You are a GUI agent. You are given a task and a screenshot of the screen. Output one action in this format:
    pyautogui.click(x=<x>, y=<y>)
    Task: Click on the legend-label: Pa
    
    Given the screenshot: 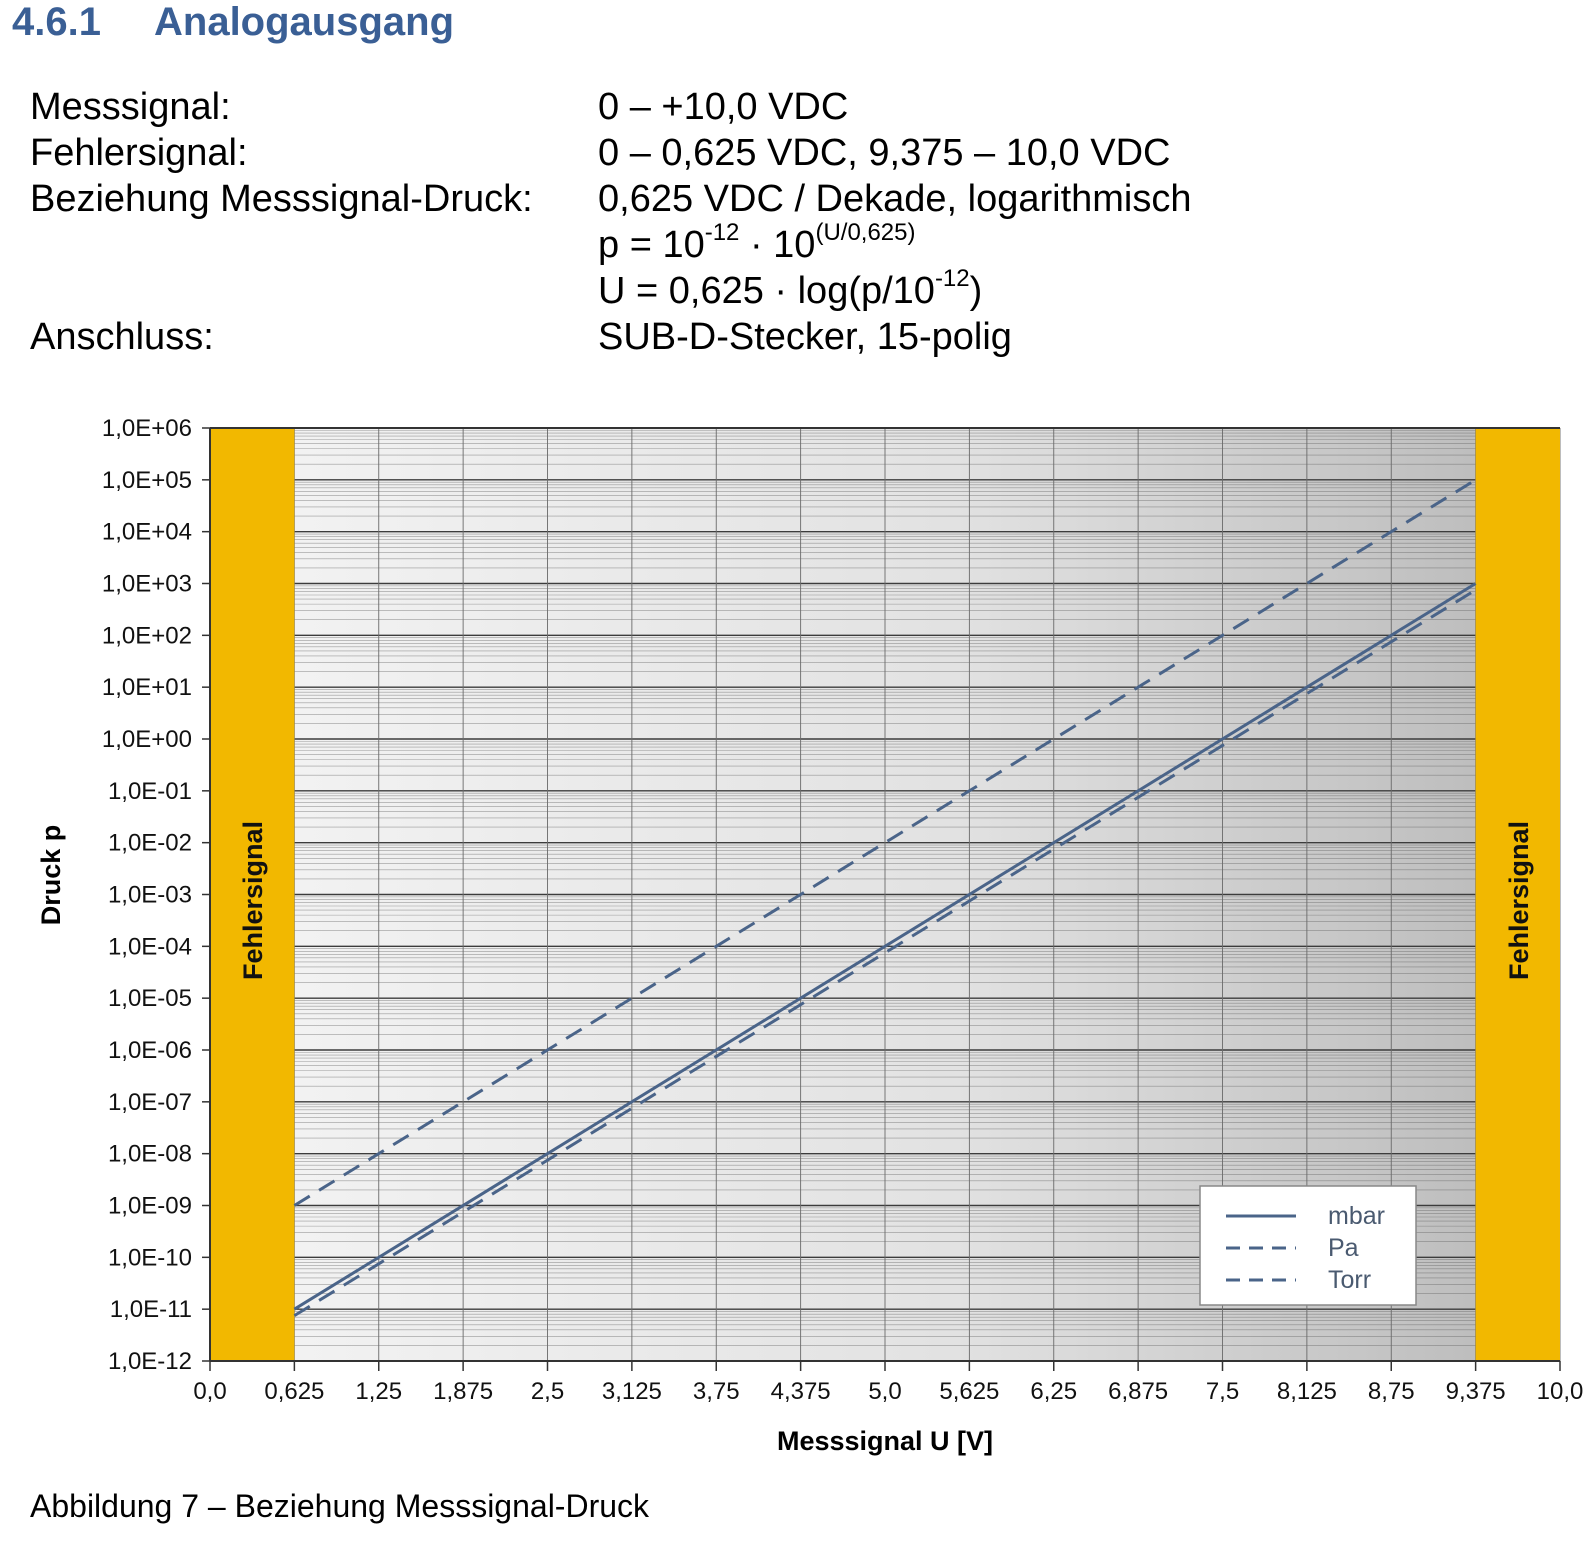 What is the action you would take?
    pyautogui.click(x=1343, y=1248)
    